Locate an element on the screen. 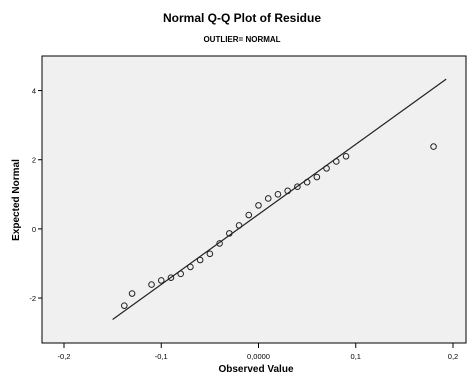 This screenshot has height=376, width=474. x-tick-label: -0,2 is located at coordinates (64, 356).